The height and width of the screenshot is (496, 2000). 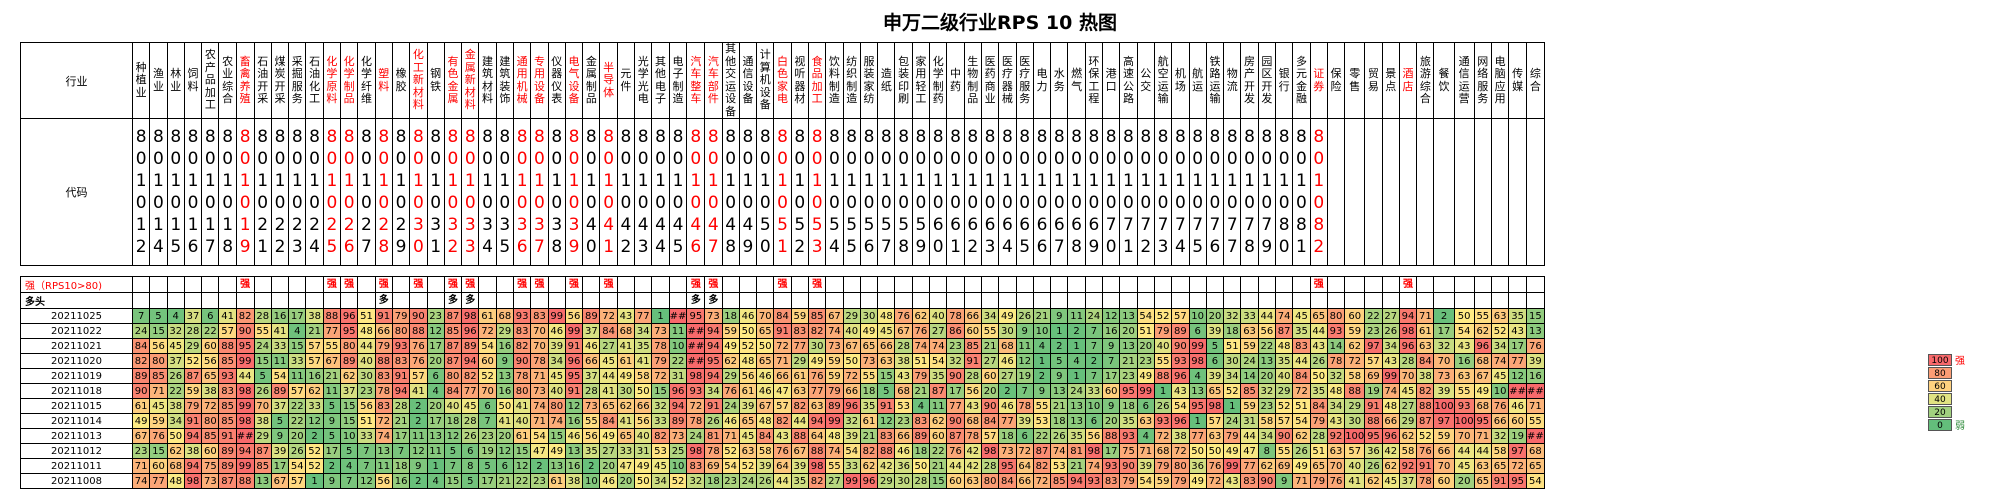 What do you see at coordinates (210, 80) in the screenshot?
I see `industry-header: 农产品加工` at bounding box center [210, 80].